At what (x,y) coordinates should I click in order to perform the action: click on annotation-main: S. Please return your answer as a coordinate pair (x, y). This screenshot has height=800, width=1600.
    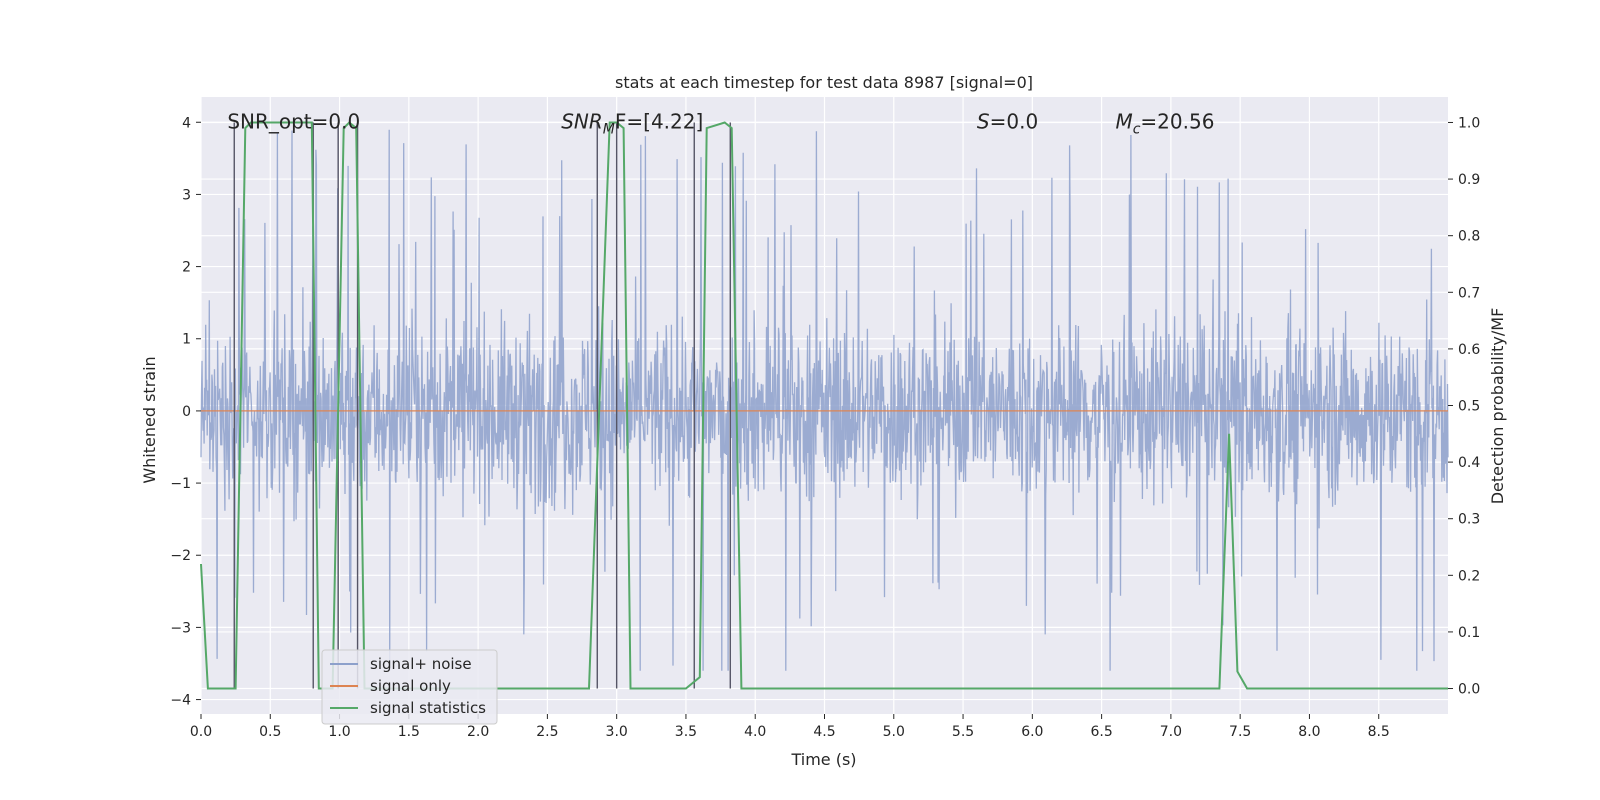
    Looking at the image, I should click on (983, 121).